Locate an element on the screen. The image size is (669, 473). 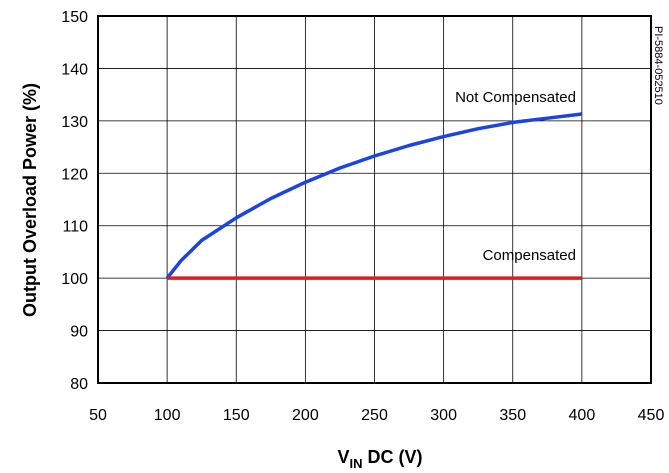
x-tick-label: 400 is located at coordinates (582, 415).